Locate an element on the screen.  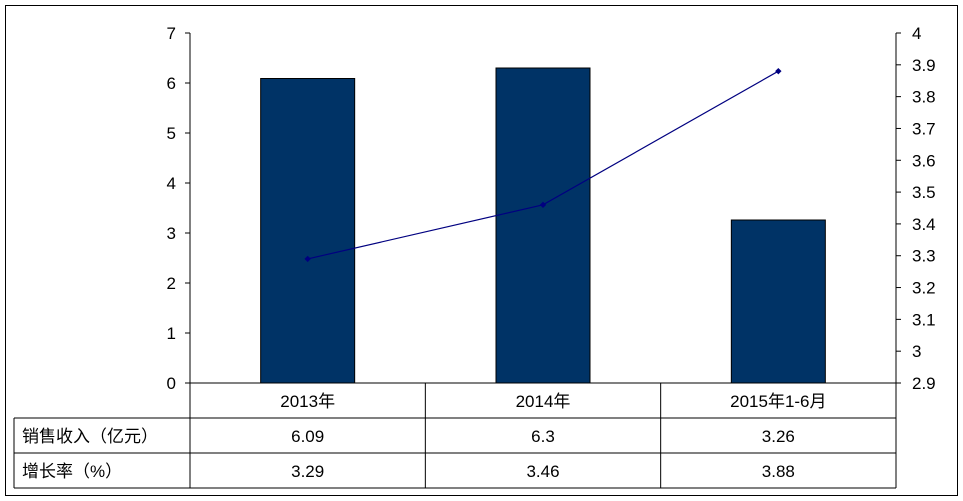
value-label-growth-2: 3.88 is located at coordinates (778, 471).